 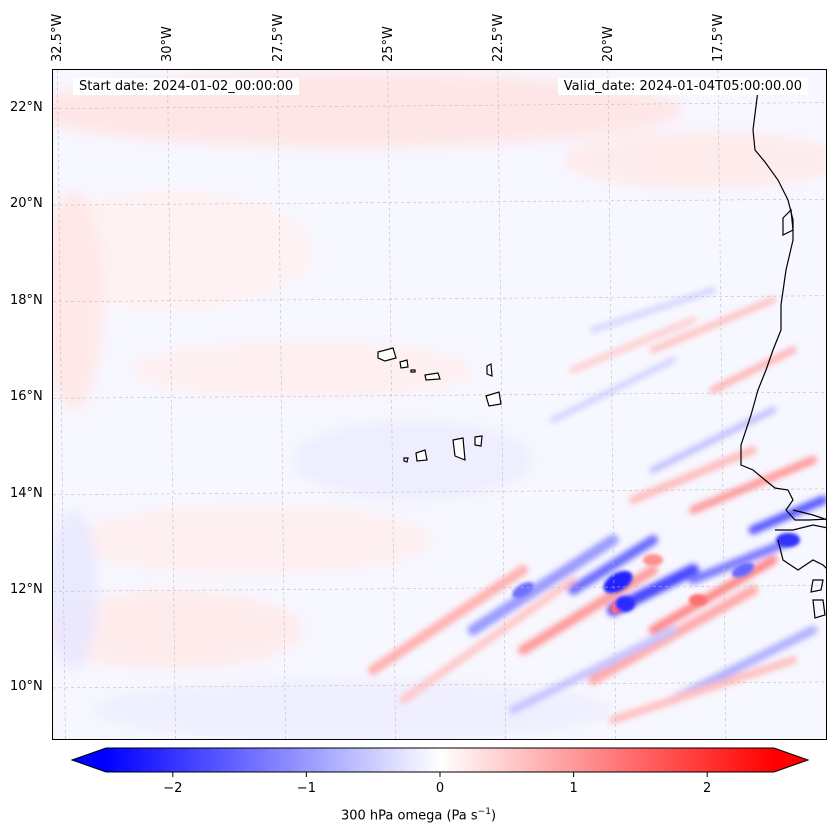 I want to click on colorbar-label: 300 hPa omega (Pa s−1), so click(x=418, y=815).